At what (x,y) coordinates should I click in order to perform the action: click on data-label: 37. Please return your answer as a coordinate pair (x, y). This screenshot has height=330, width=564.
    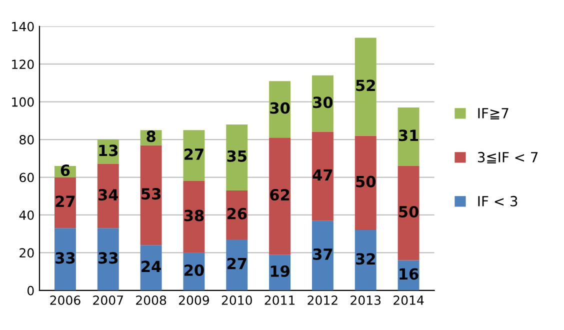
    Looking at the image, I should click on (322, 254).